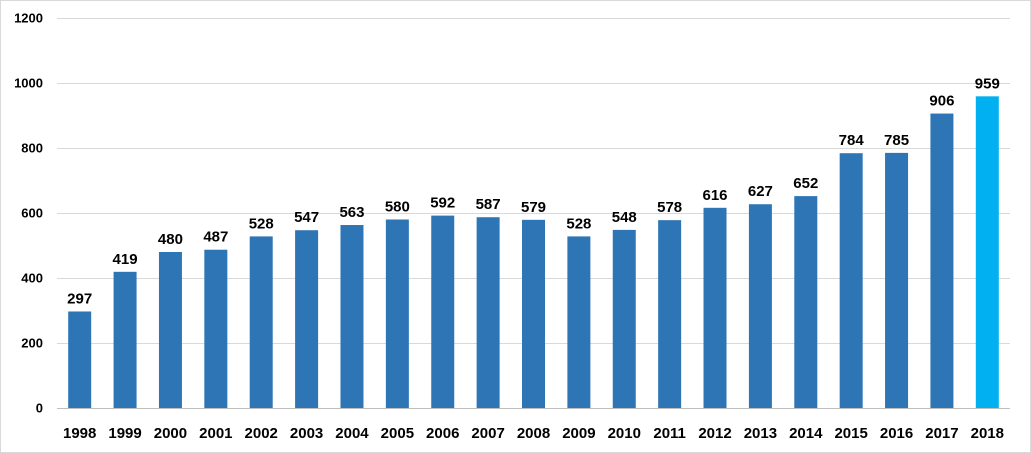 The width and height of the screenshot is (1031, 453). I want to click on x-tick-label-1999: 1999, so click(124, 433).